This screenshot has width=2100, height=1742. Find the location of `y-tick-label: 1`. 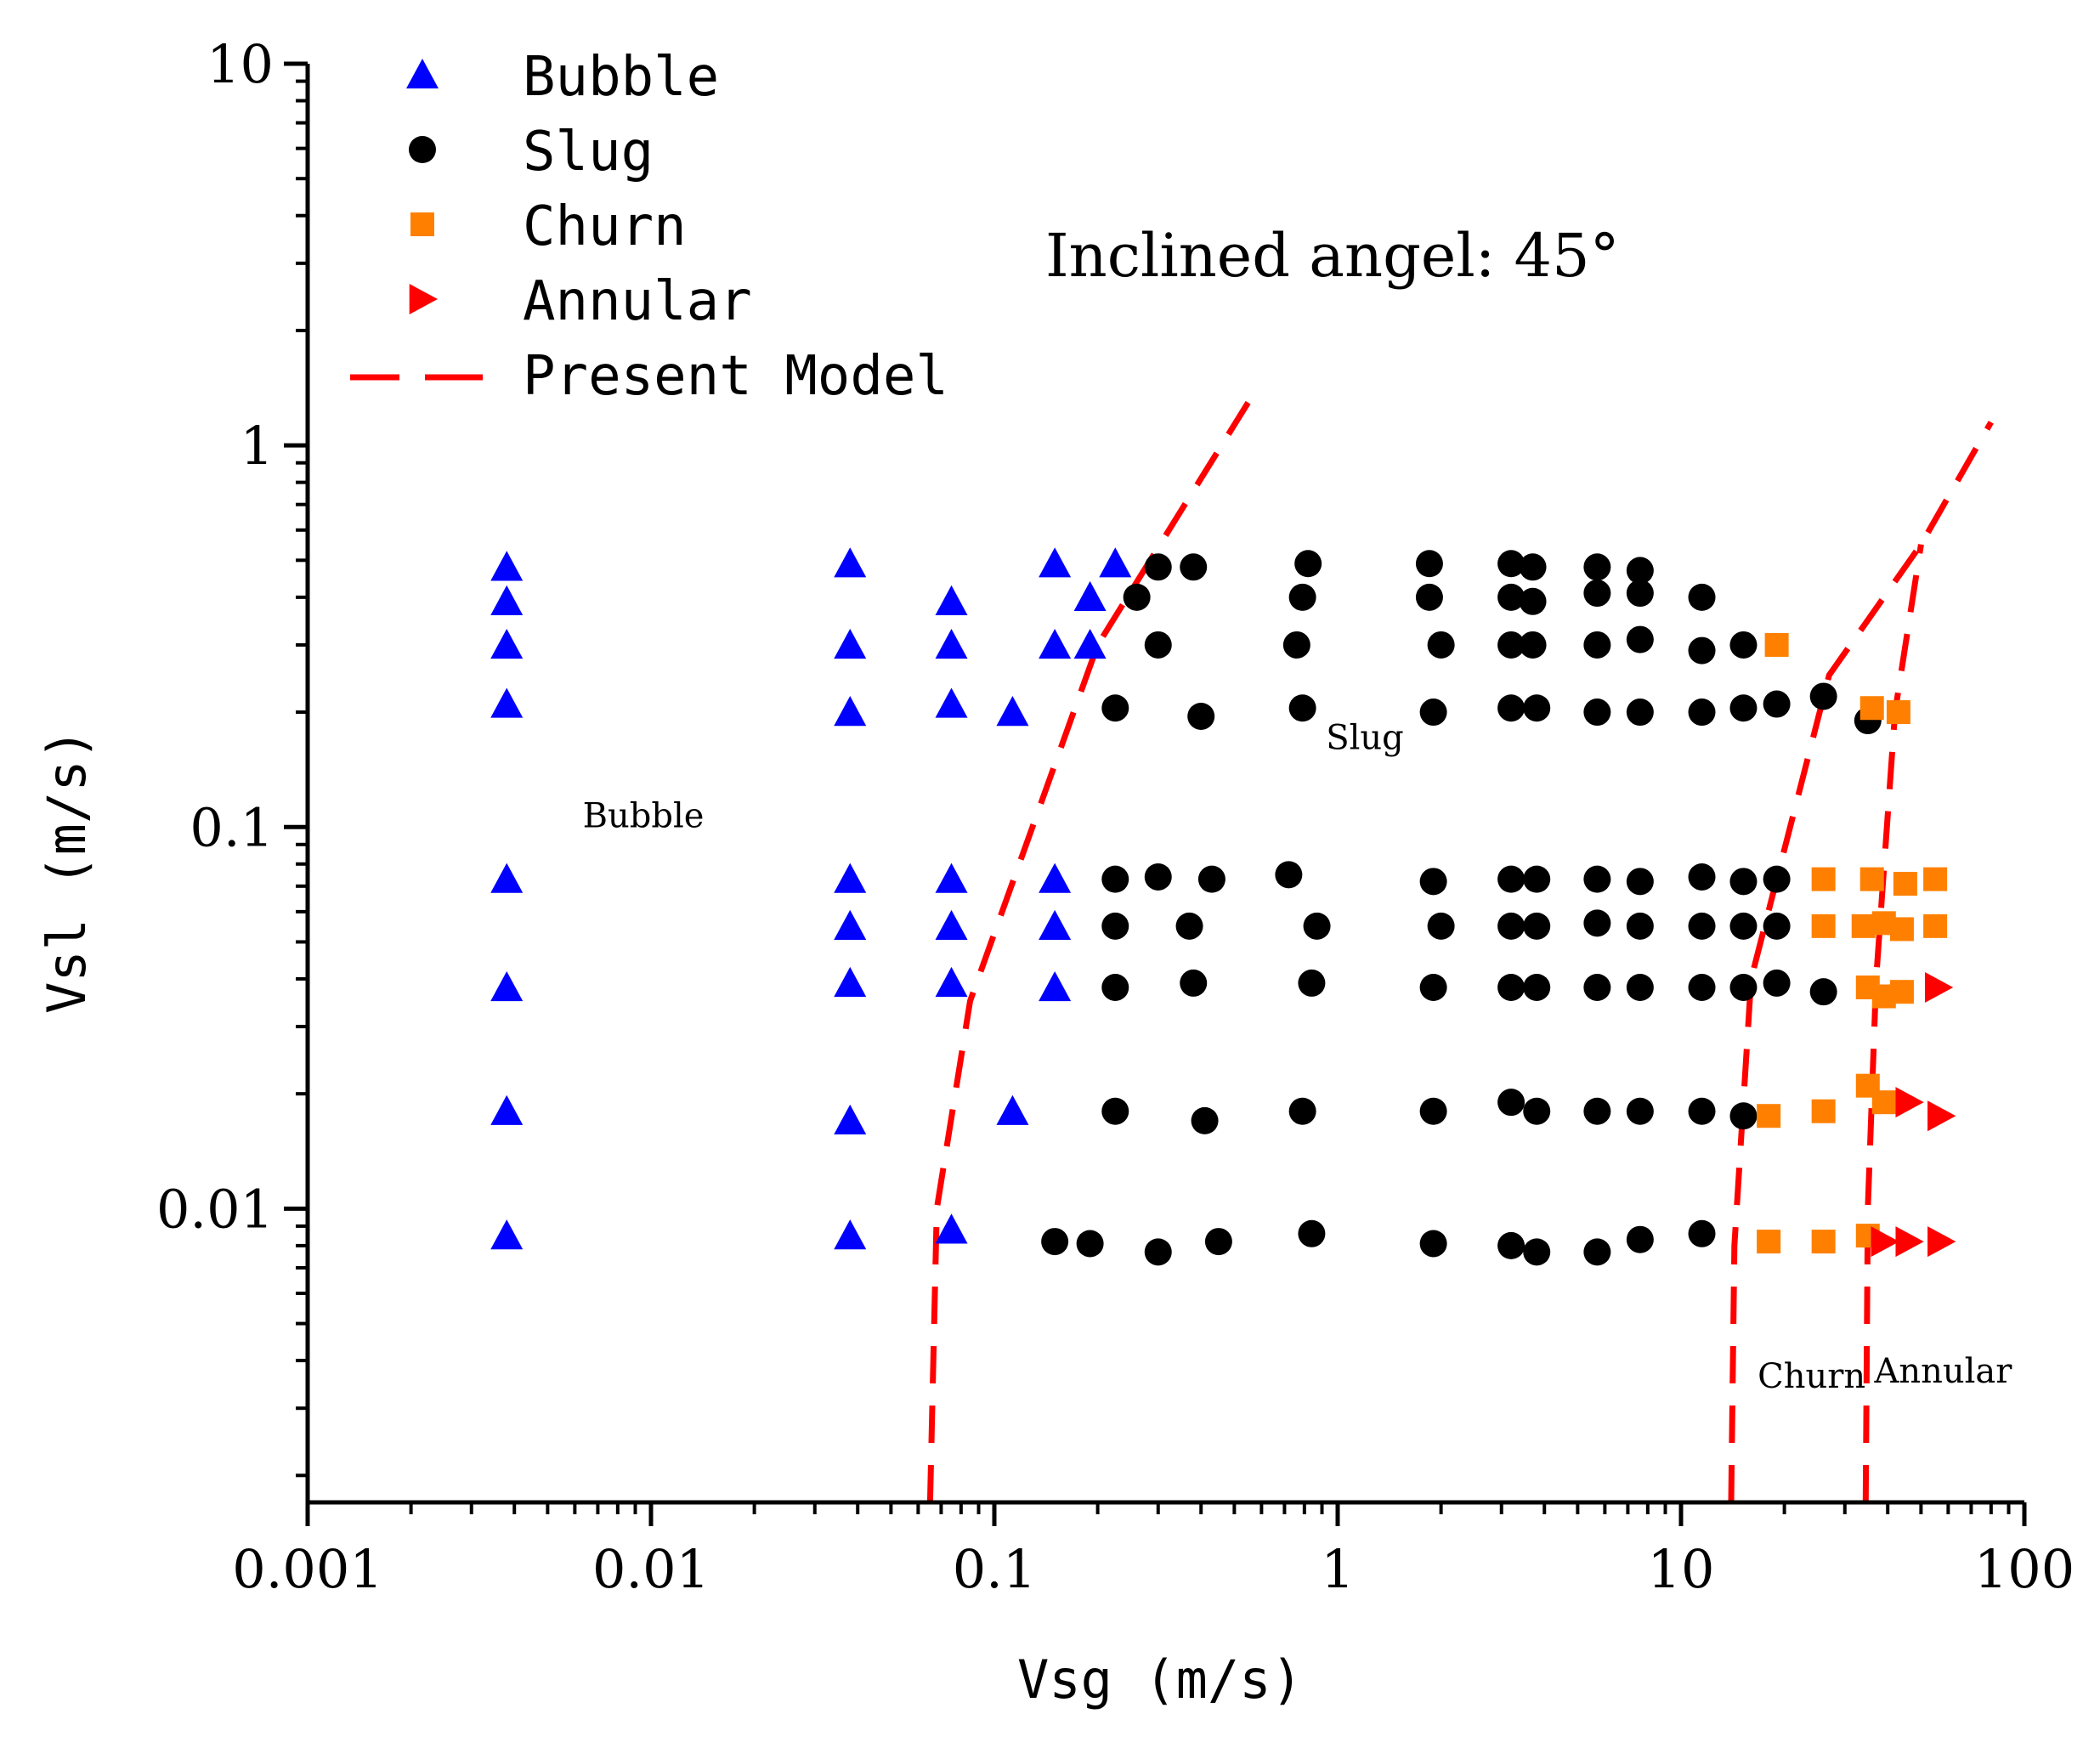

y-tick-label: 1 is located at coordinates (257, 446).